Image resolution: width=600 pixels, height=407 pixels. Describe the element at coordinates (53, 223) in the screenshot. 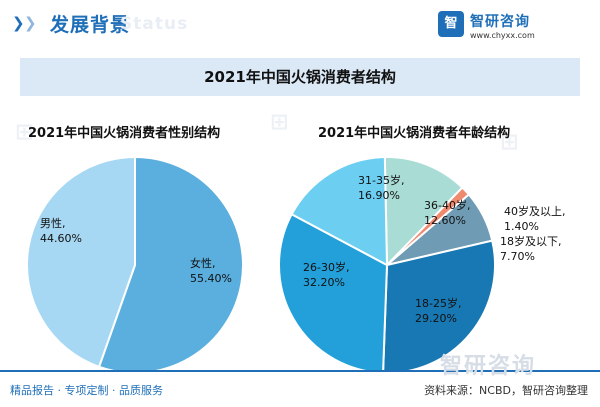

I see `slice-category: 男性,` at that location.